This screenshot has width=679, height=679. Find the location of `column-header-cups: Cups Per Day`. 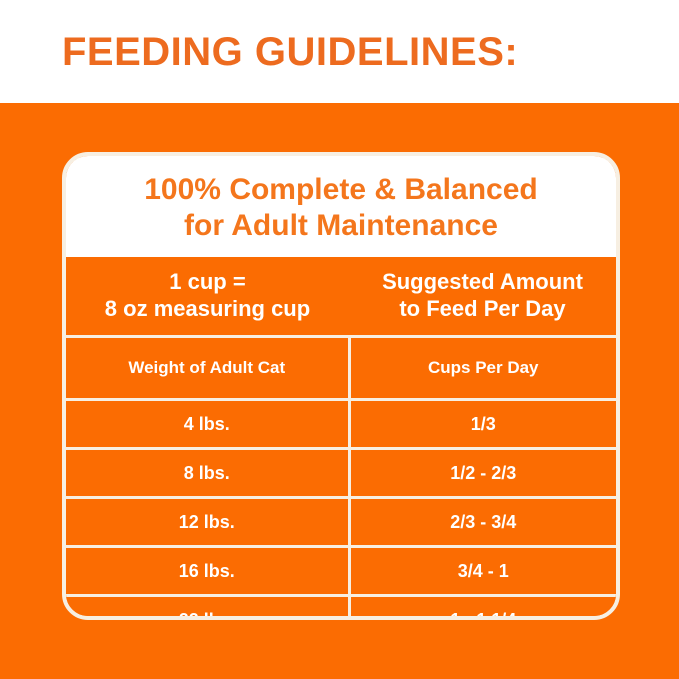

column-header-cups: Cups Per Day is located at coordinates (481, 367).